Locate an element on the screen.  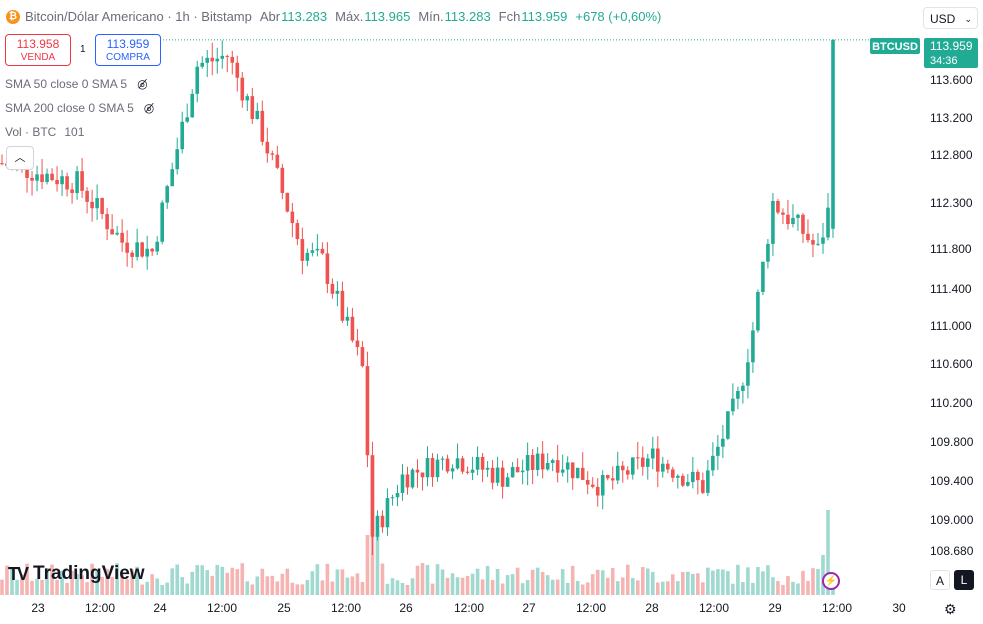
bitcoin-icon: ₿ is located at coordinates (13, 16).